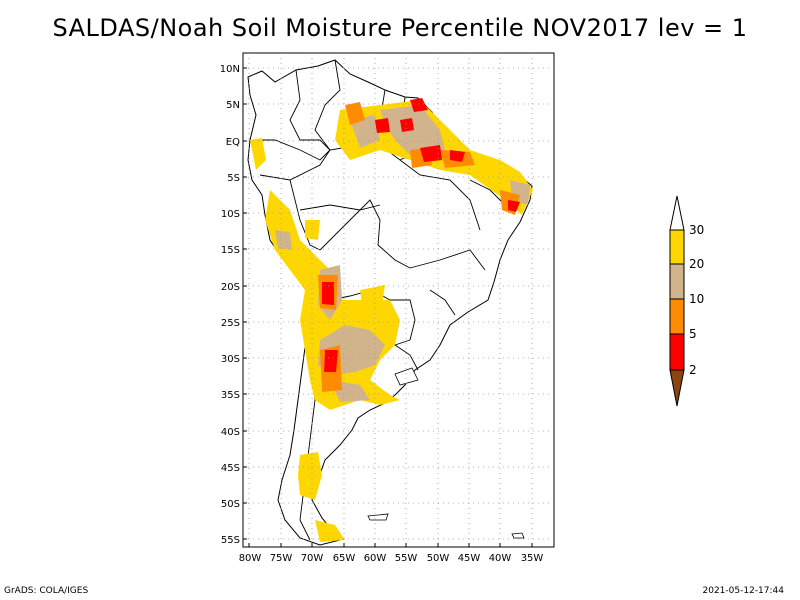 The image size is (800, 600). I want to click on lat-label-45s: 45S, so click(230, 468).